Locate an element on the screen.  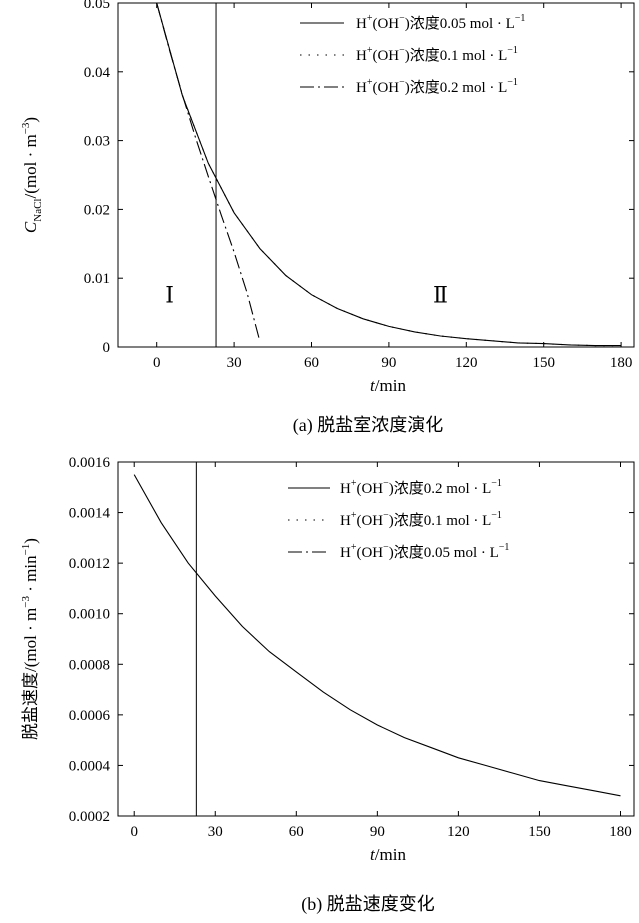
y-axis-mid: · min is located at coordinates (30, 575).